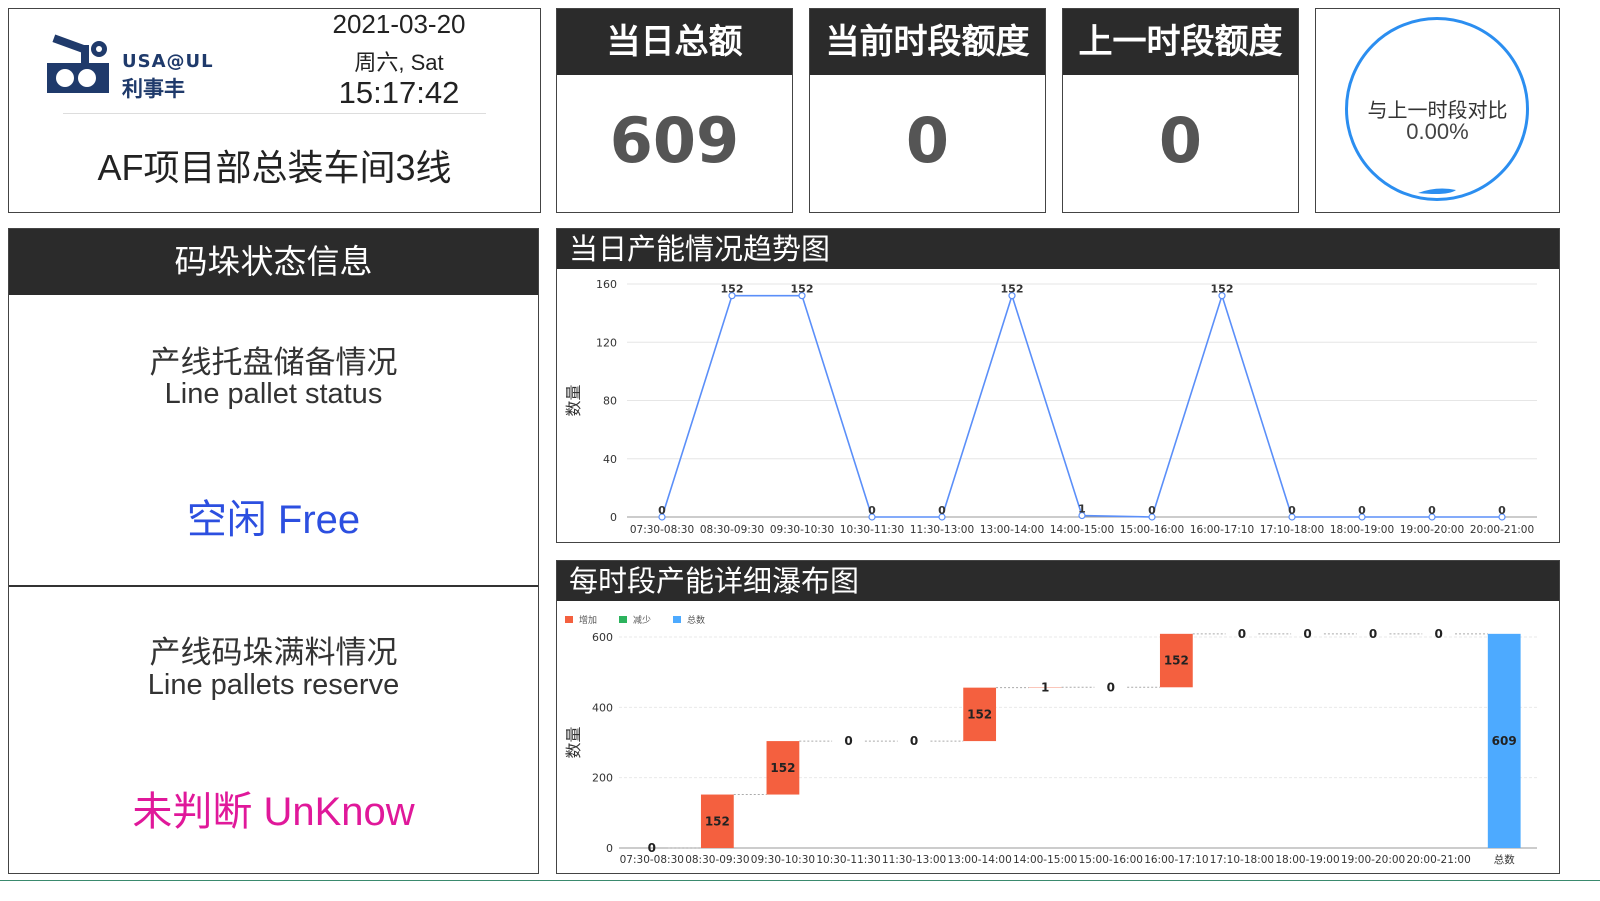 This screenshot has height=901, width=1600. I want to click on legend-label: 总数, so click(696, 620).